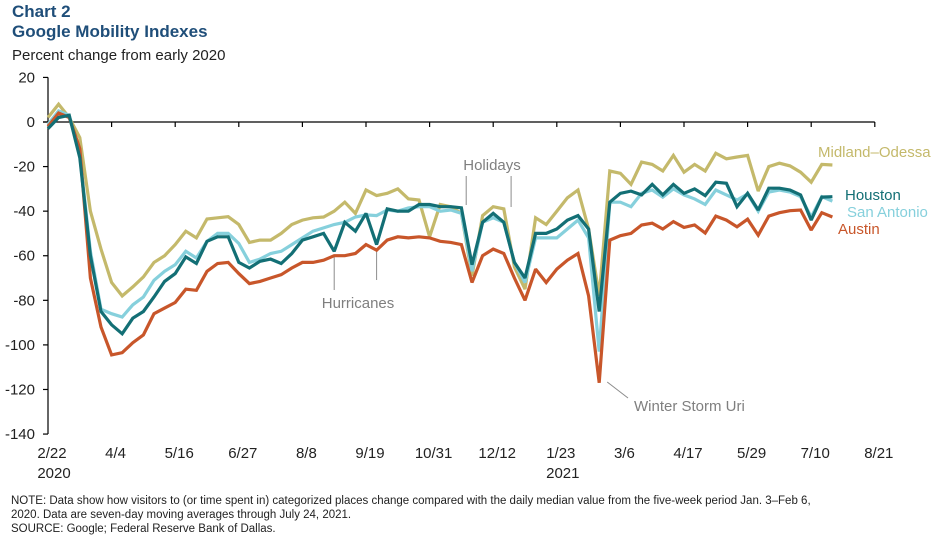 The image size is (948, 540). Describe the element at coordinates (110, 31) in the screenshot. I see `chart-title: Google Mobility Indexes` at that location.